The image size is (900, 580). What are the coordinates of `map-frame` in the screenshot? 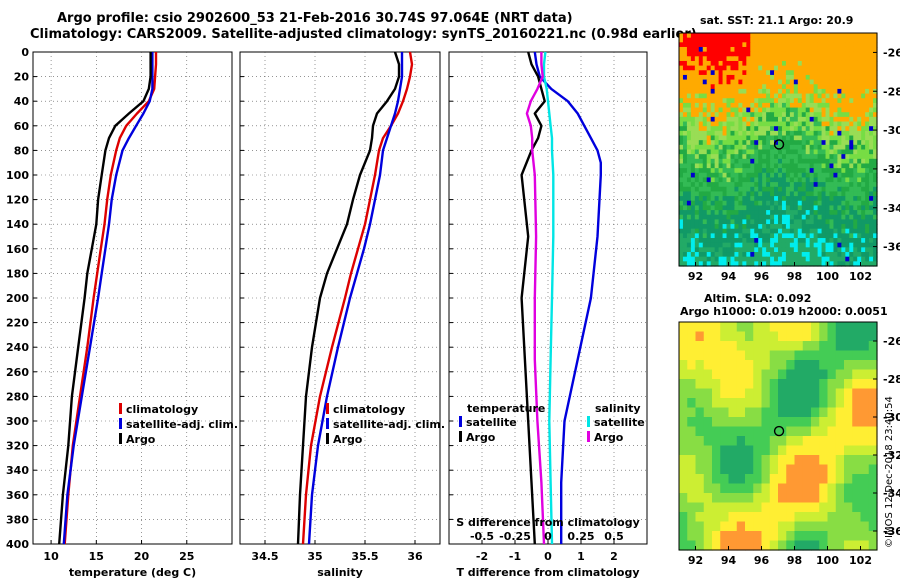 It's located at (778, 149).